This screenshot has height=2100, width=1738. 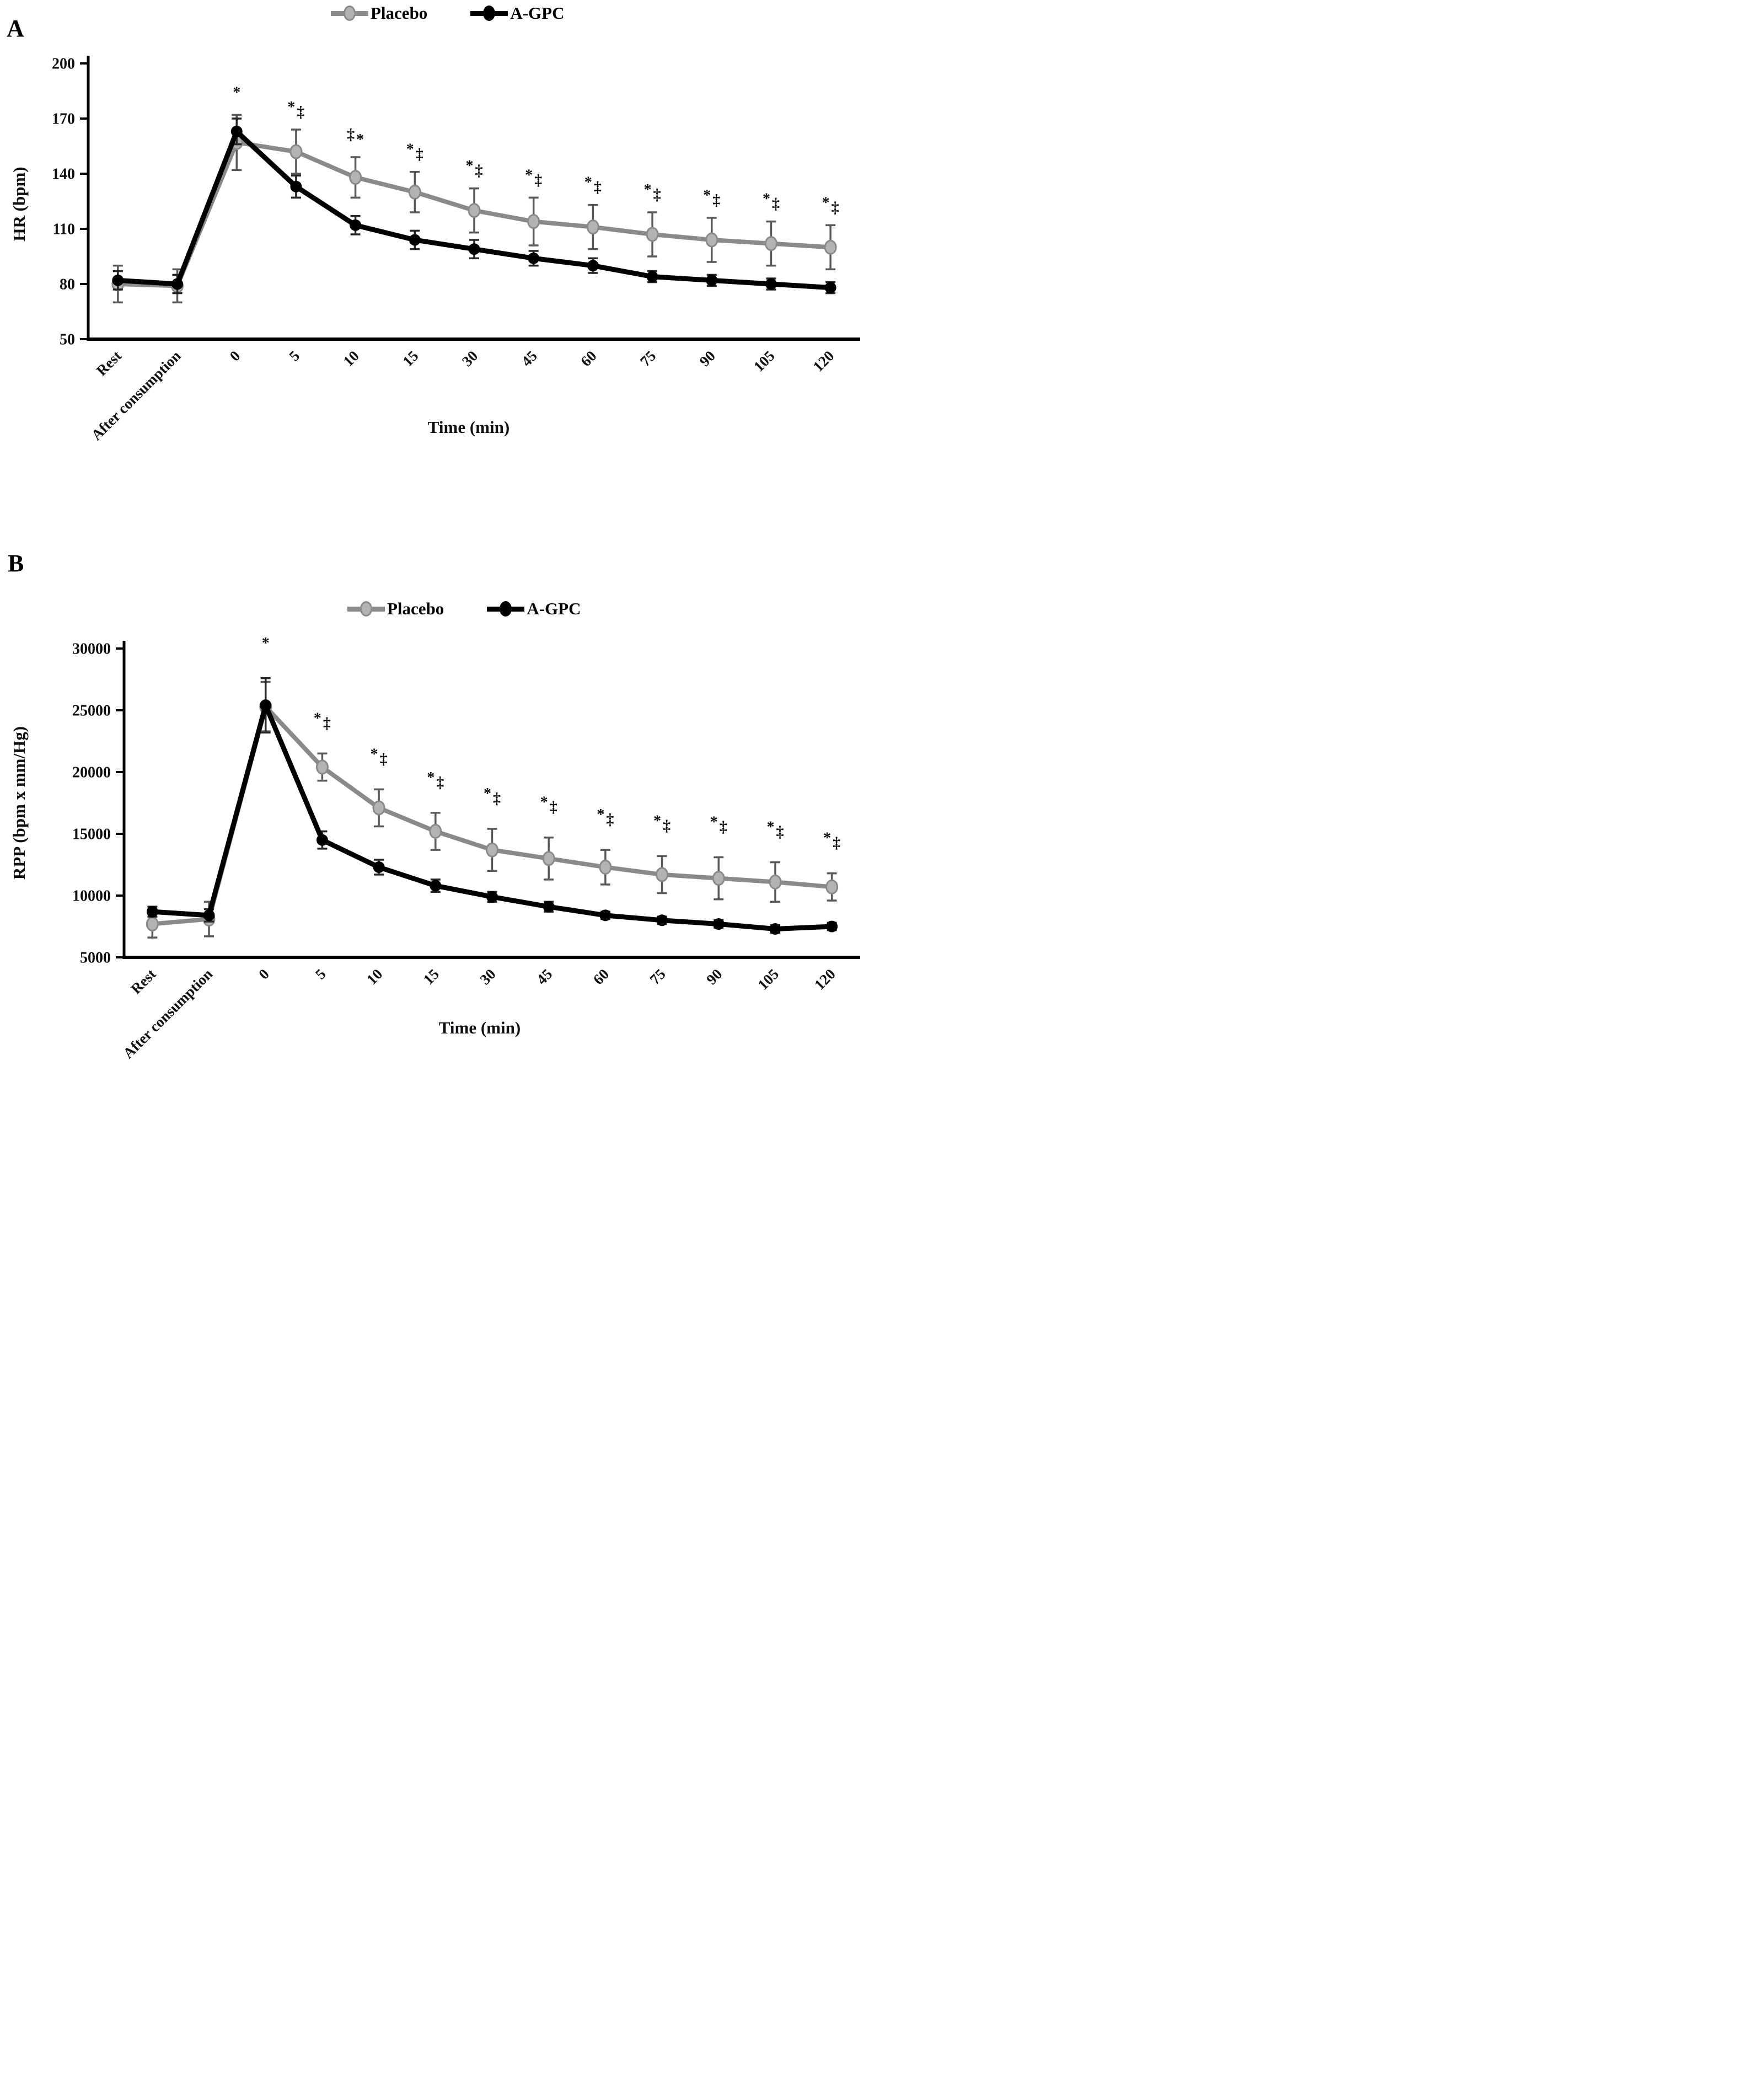 What do you see at coordinates (294, 356) in the screenshot?
I see `x-tick-label: 5` at bounding box center [294, 356].